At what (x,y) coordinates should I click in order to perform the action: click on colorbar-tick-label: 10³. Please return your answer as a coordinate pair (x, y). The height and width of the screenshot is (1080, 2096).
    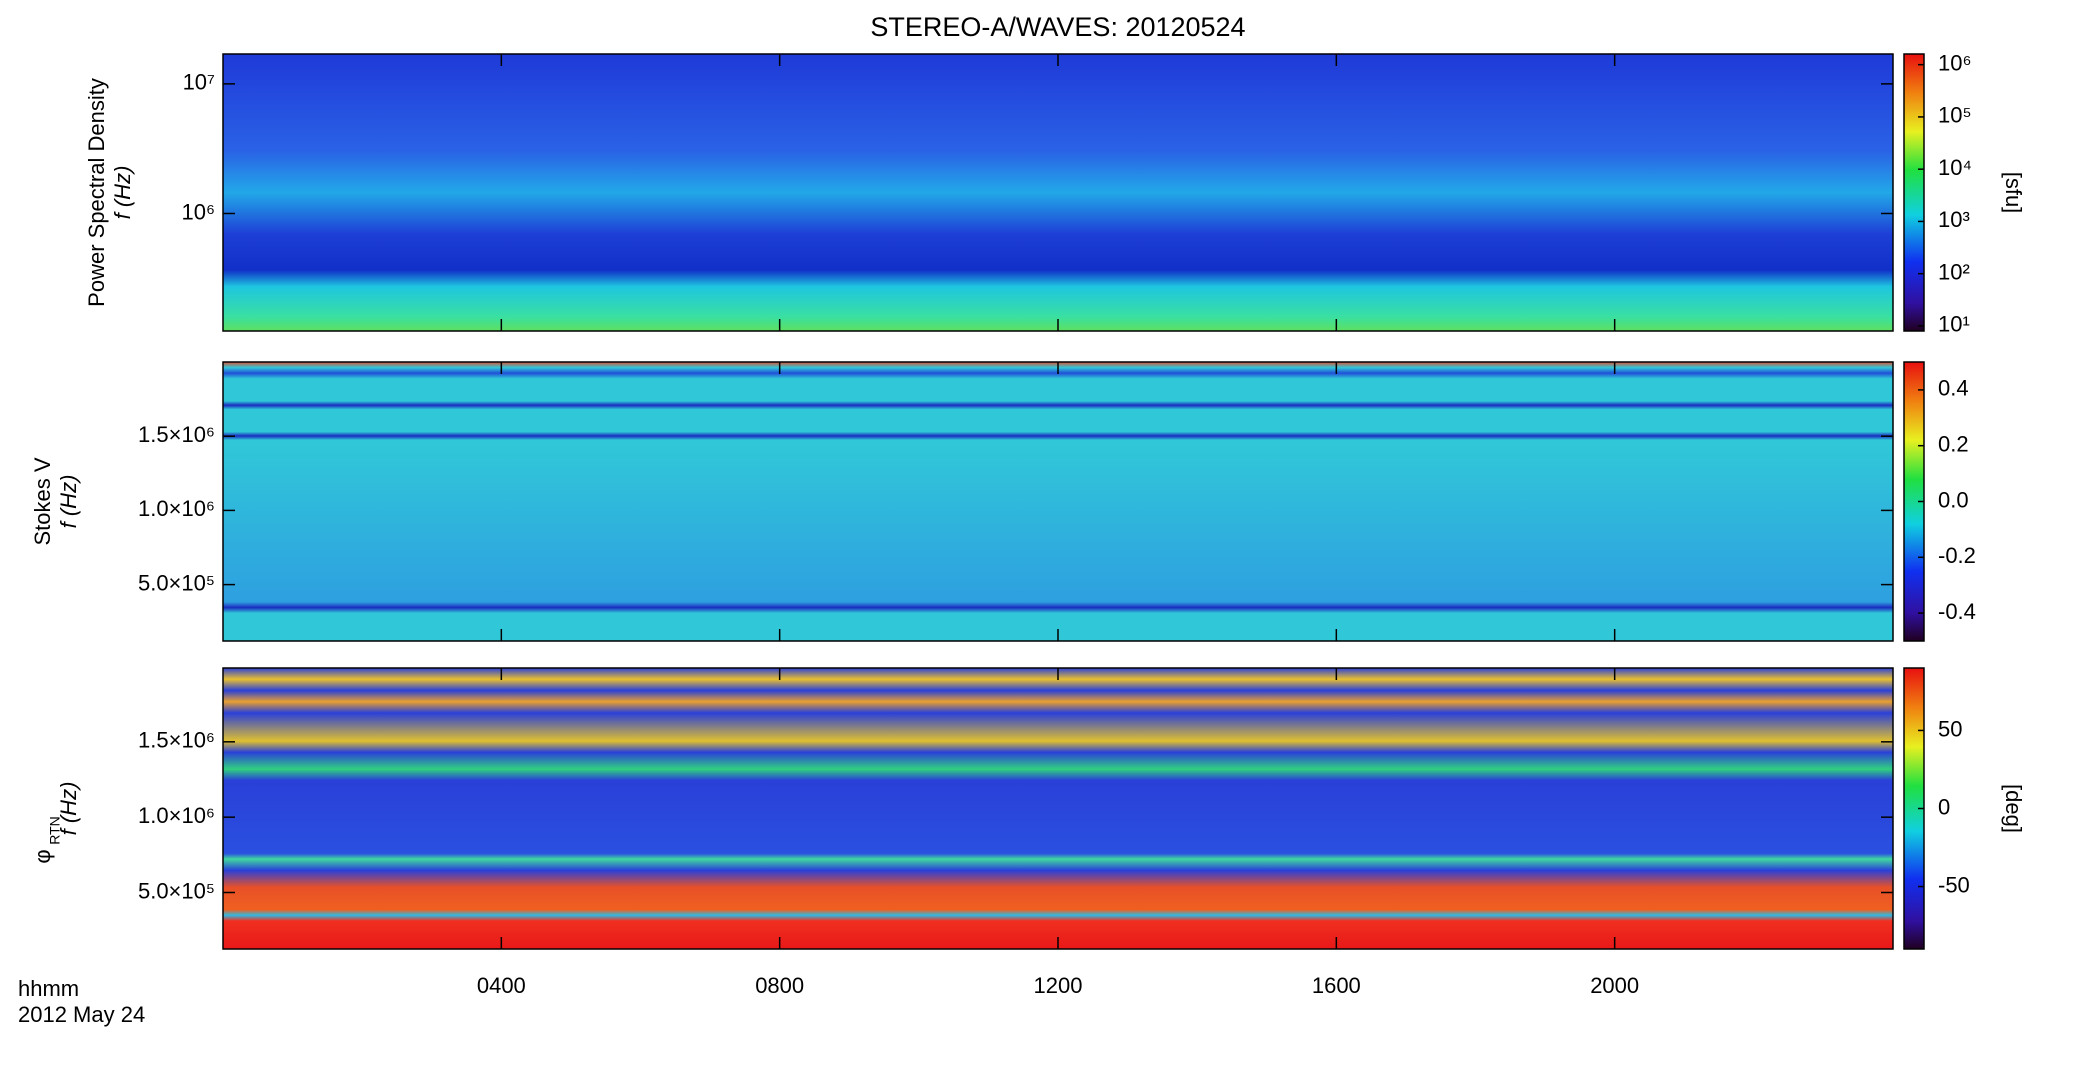
    Looking at the image, I should click on (1954, 219).